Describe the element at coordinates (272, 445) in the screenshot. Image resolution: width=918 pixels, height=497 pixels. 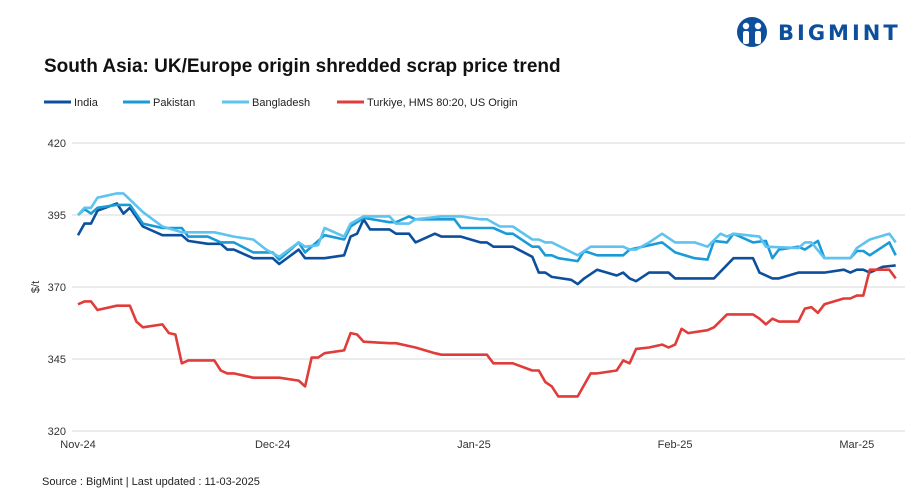
I see `x-tick-label: Dec-24` at that location.